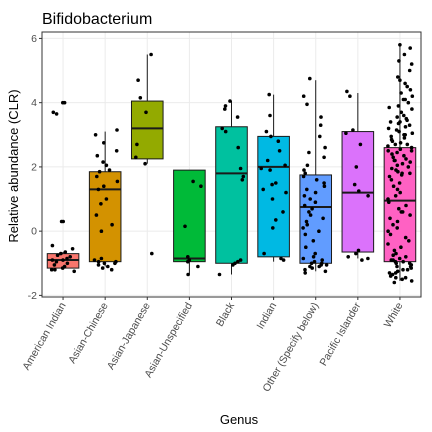 This screenshot has height=432, width=432. I want to click on x-tick-label: Asian-Unspecified, so click(168, 339).